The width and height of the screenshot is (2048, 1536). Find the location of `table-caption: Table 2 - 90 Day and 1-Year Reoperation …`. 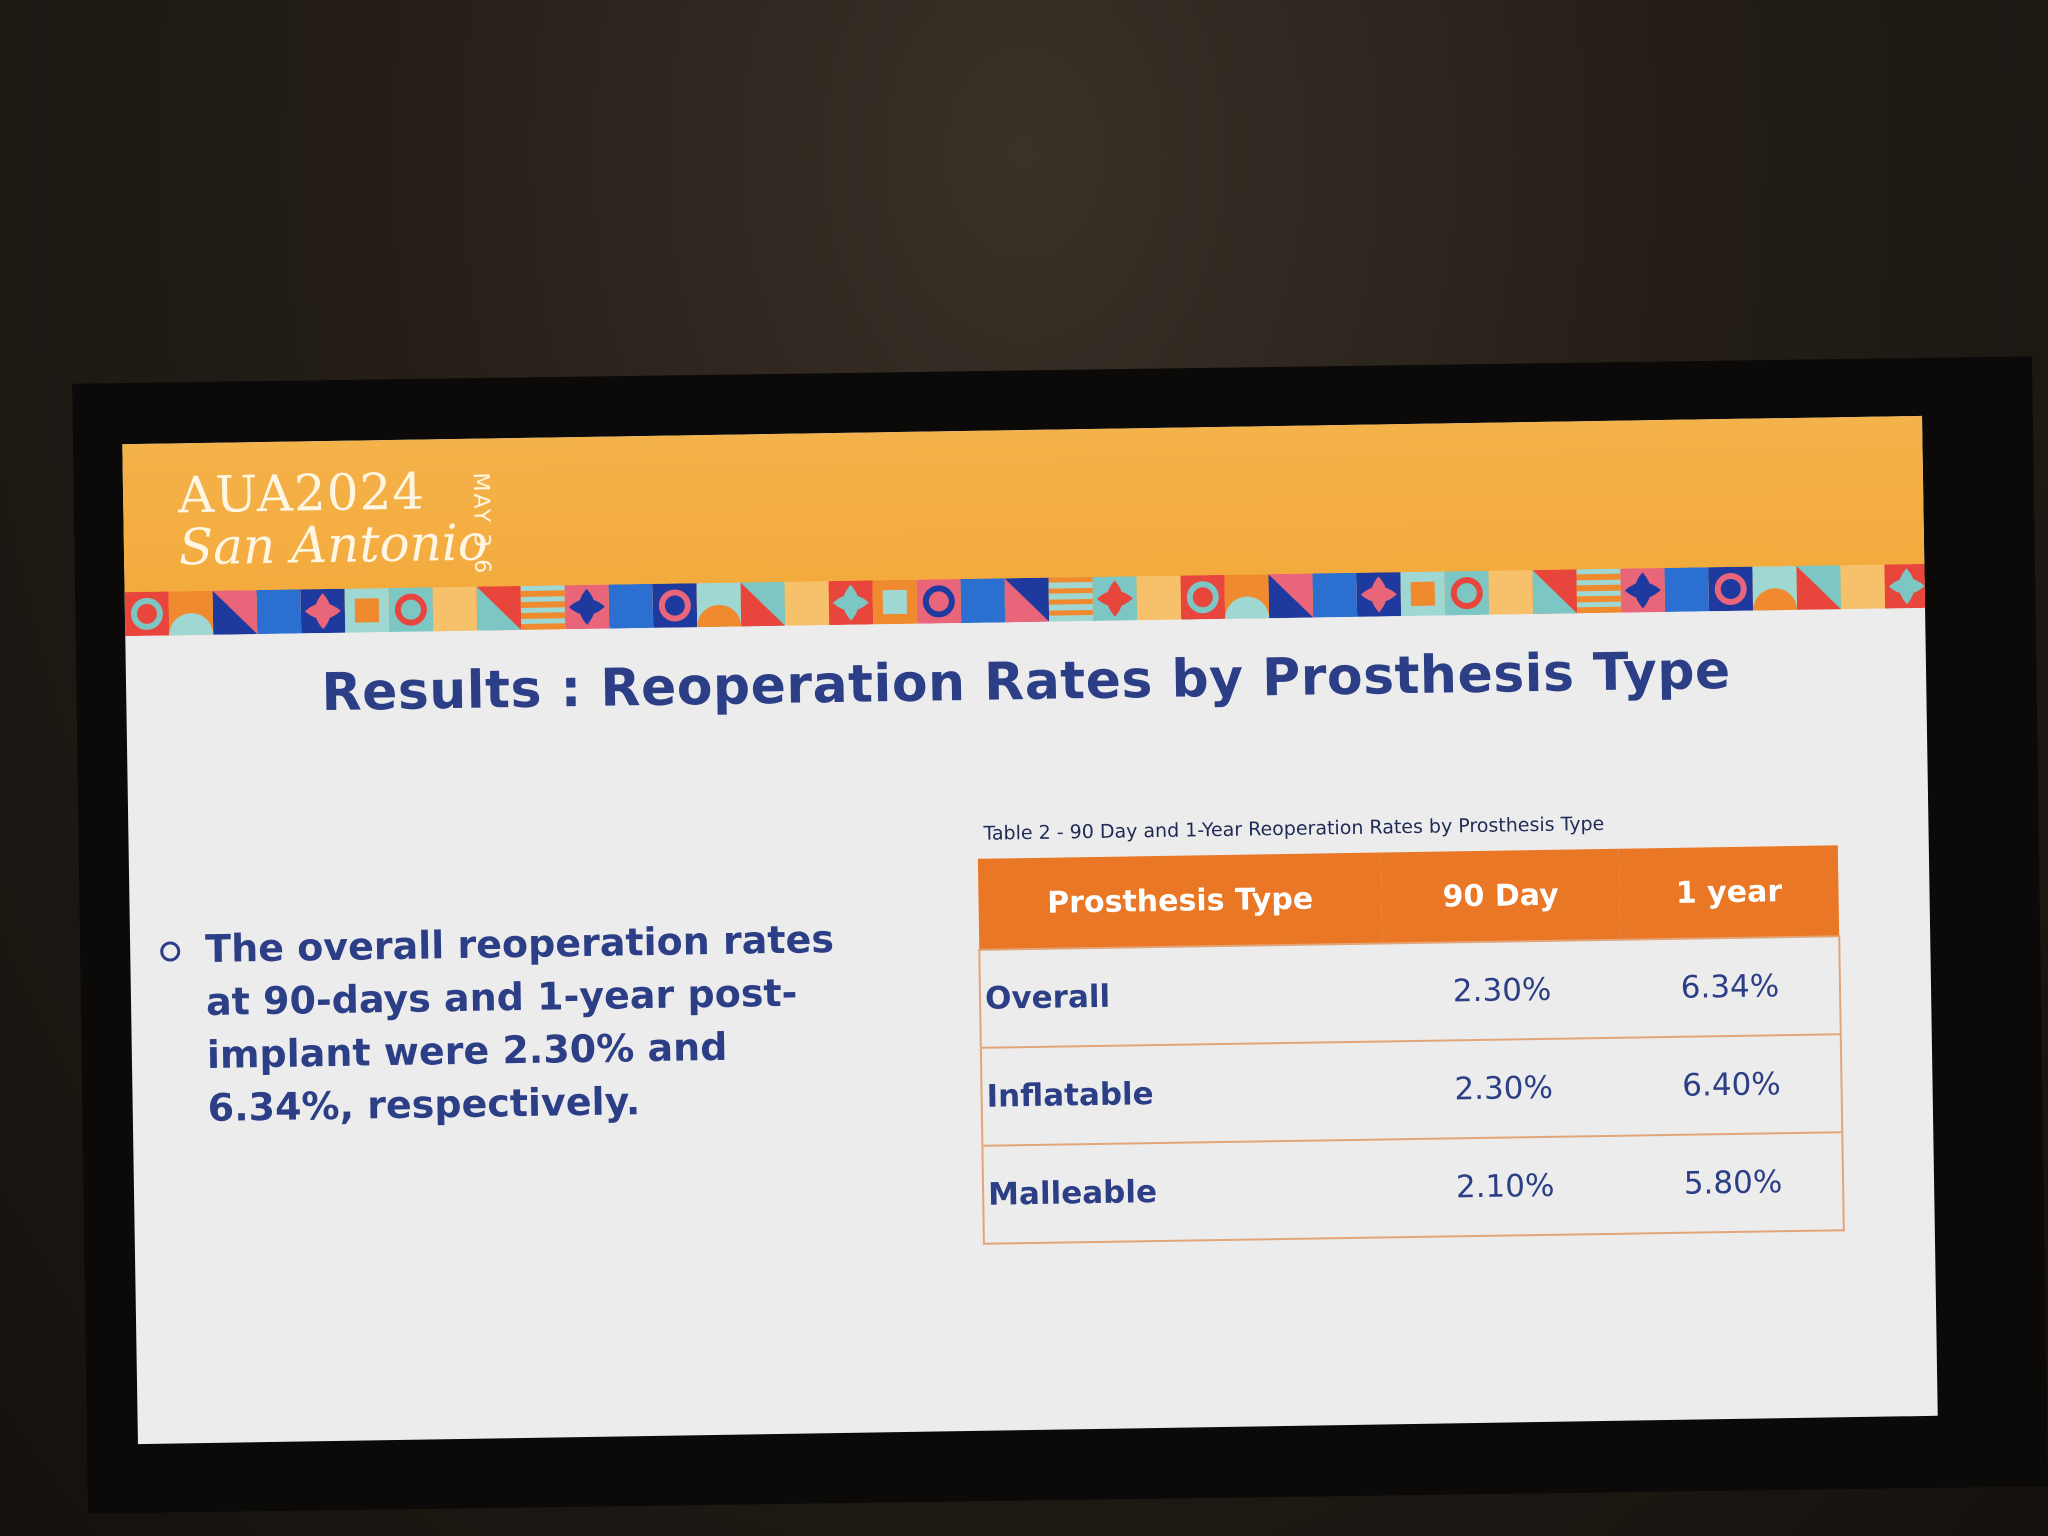

table-caption: Table 2 - 90 Day and 1-Year Reoperation … is located at coordinates (1294, 828).